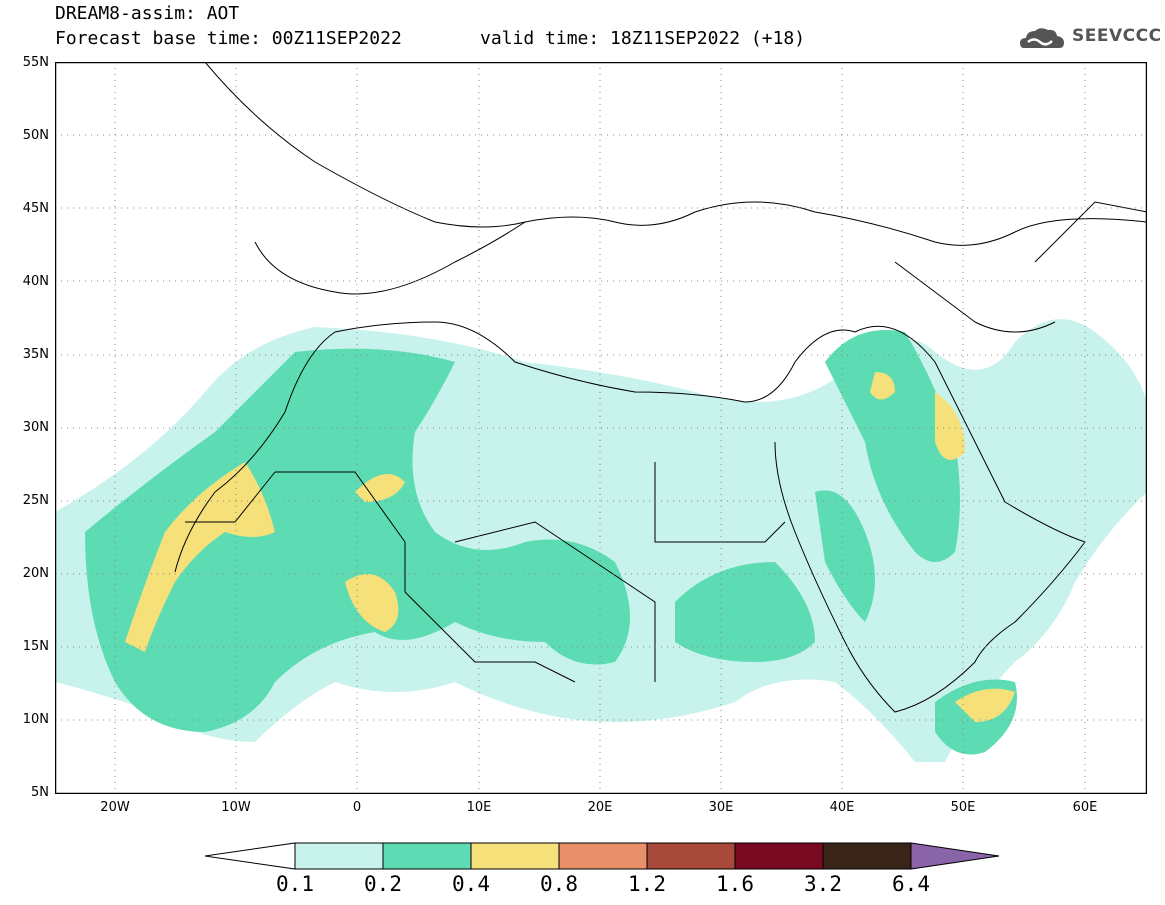 The height and width of the screenshot is (905, 1165). Describe the element at coordinates (35, 281) in the screenshot. I see `lat-label: 40N` at that location.